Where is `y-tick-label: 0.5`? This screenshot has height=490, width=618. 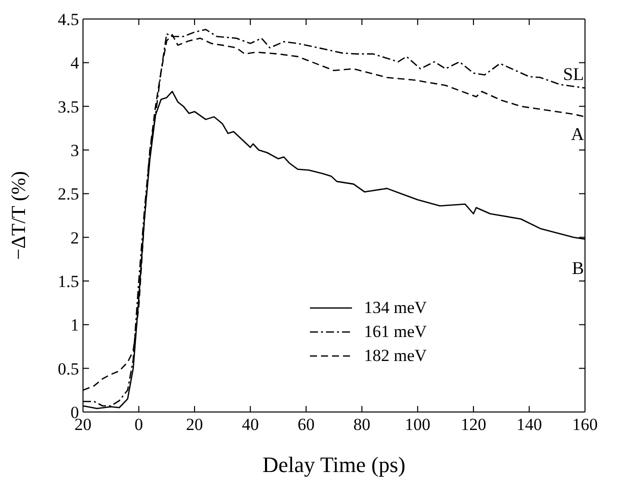
y-tick-label: 0.5 is located at coordinates (68, 368).